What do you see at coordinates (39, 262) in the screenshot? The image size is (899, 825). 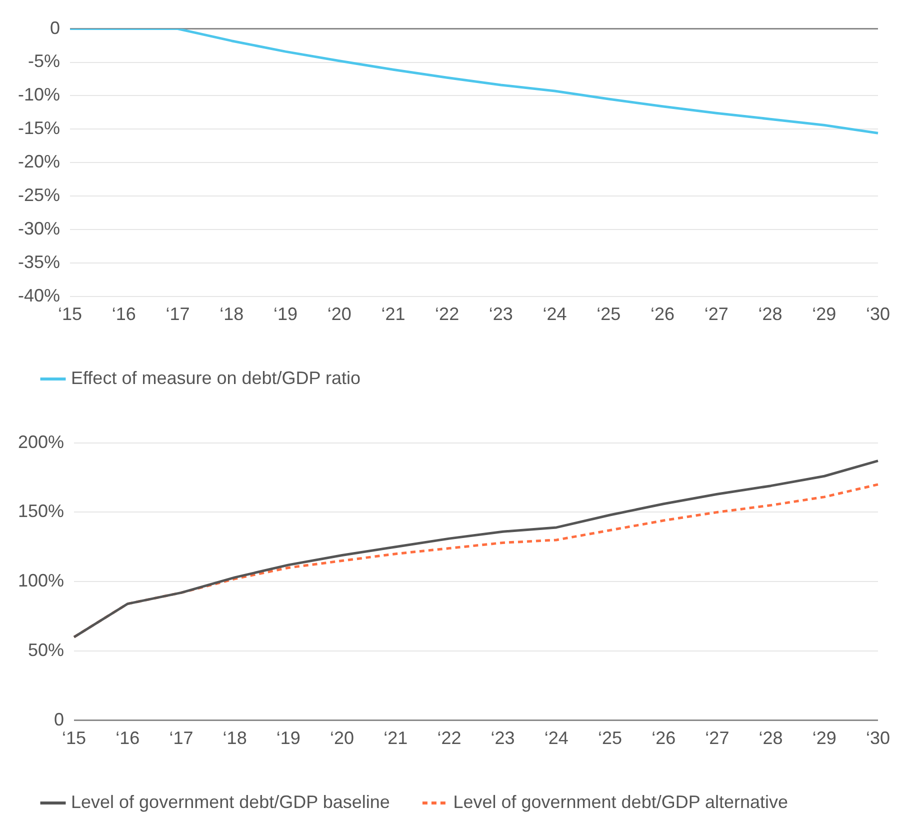 I see `y-tick-label: -35%` at bounding box center [39, 262].